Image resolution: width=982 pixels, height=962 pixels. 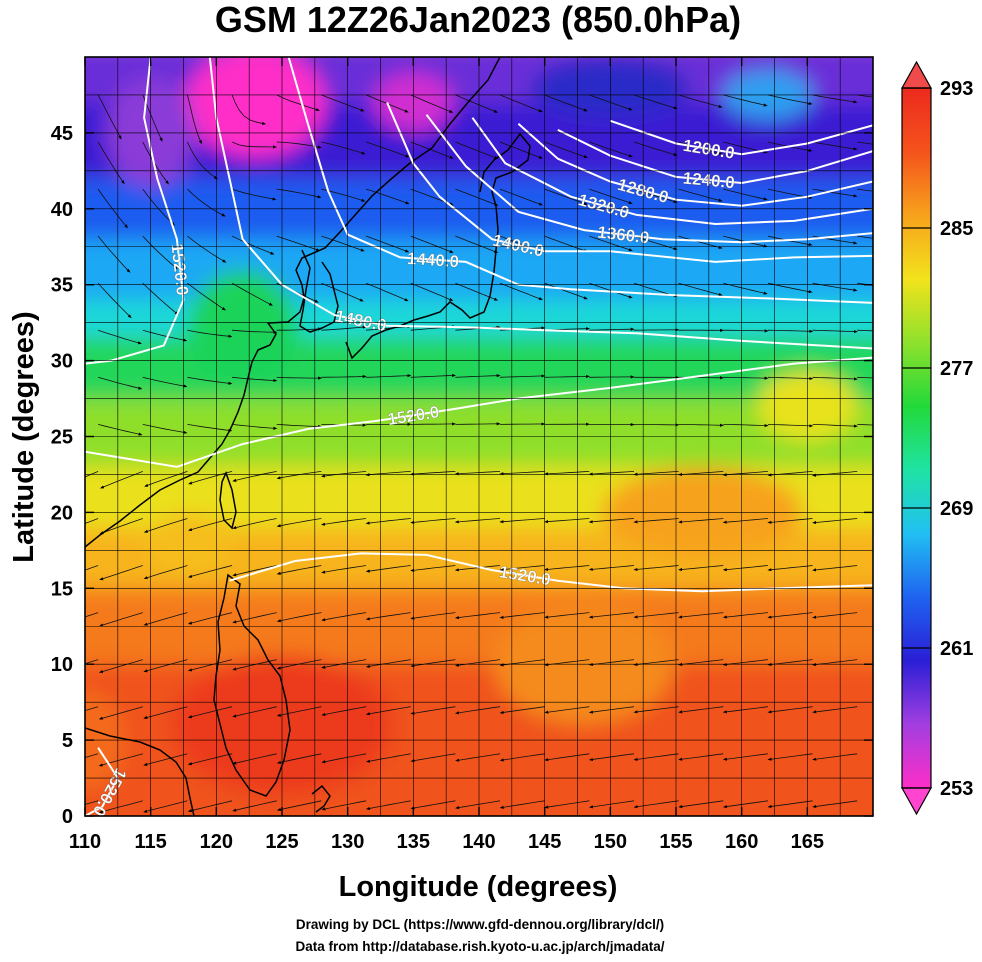 What do you see at coordinates (62, 362) in the screenshot?
I see `y-tick-label: 30` at bounding box center [62, 362].